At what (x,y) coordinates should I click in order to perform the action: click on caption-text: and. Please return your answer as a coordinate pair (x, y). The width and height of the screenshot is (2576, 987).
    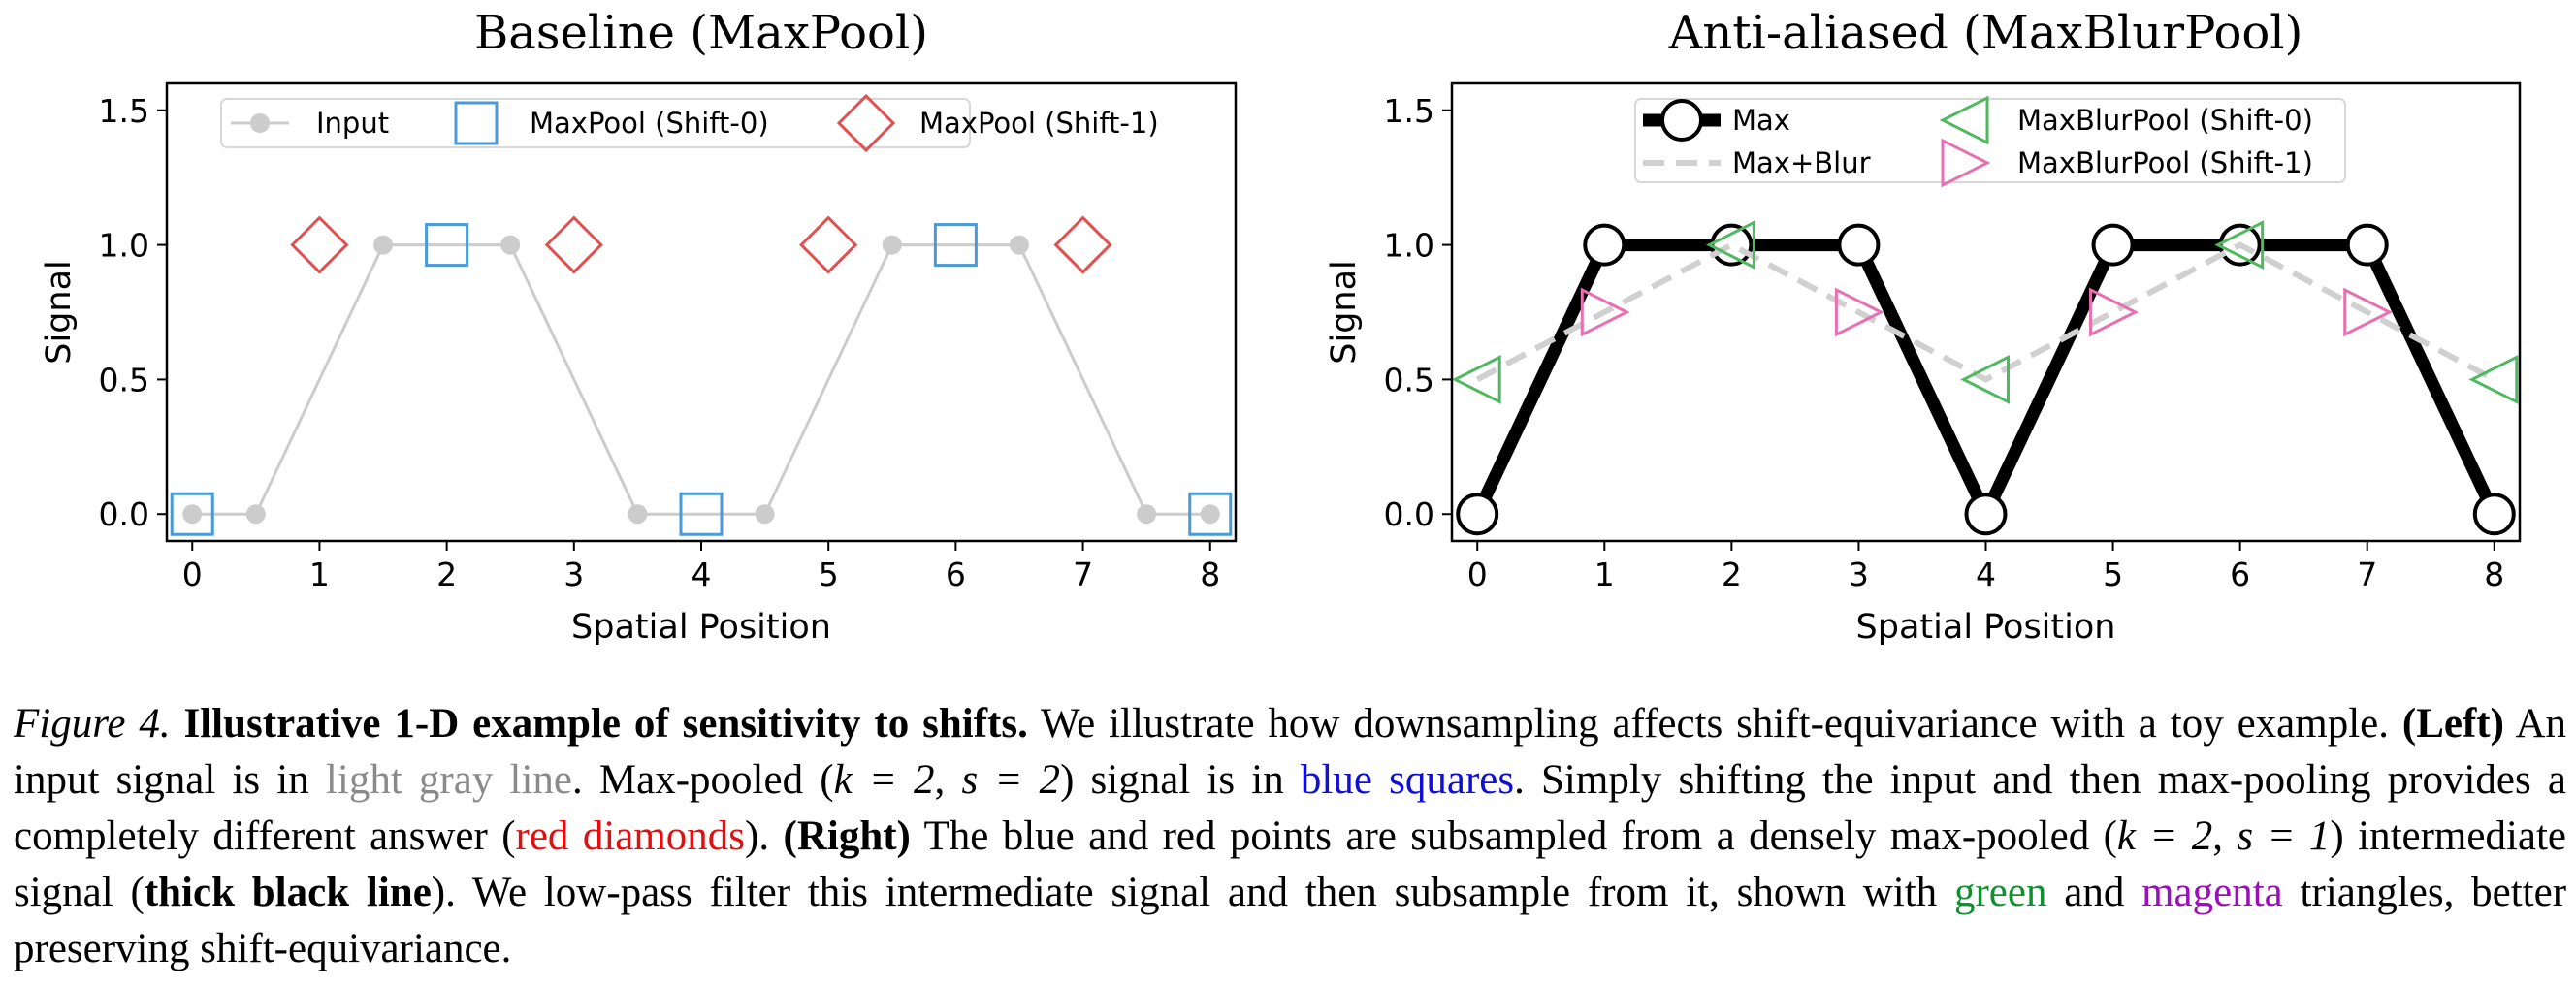
    Looking at the image, I should click on (2094, 892).